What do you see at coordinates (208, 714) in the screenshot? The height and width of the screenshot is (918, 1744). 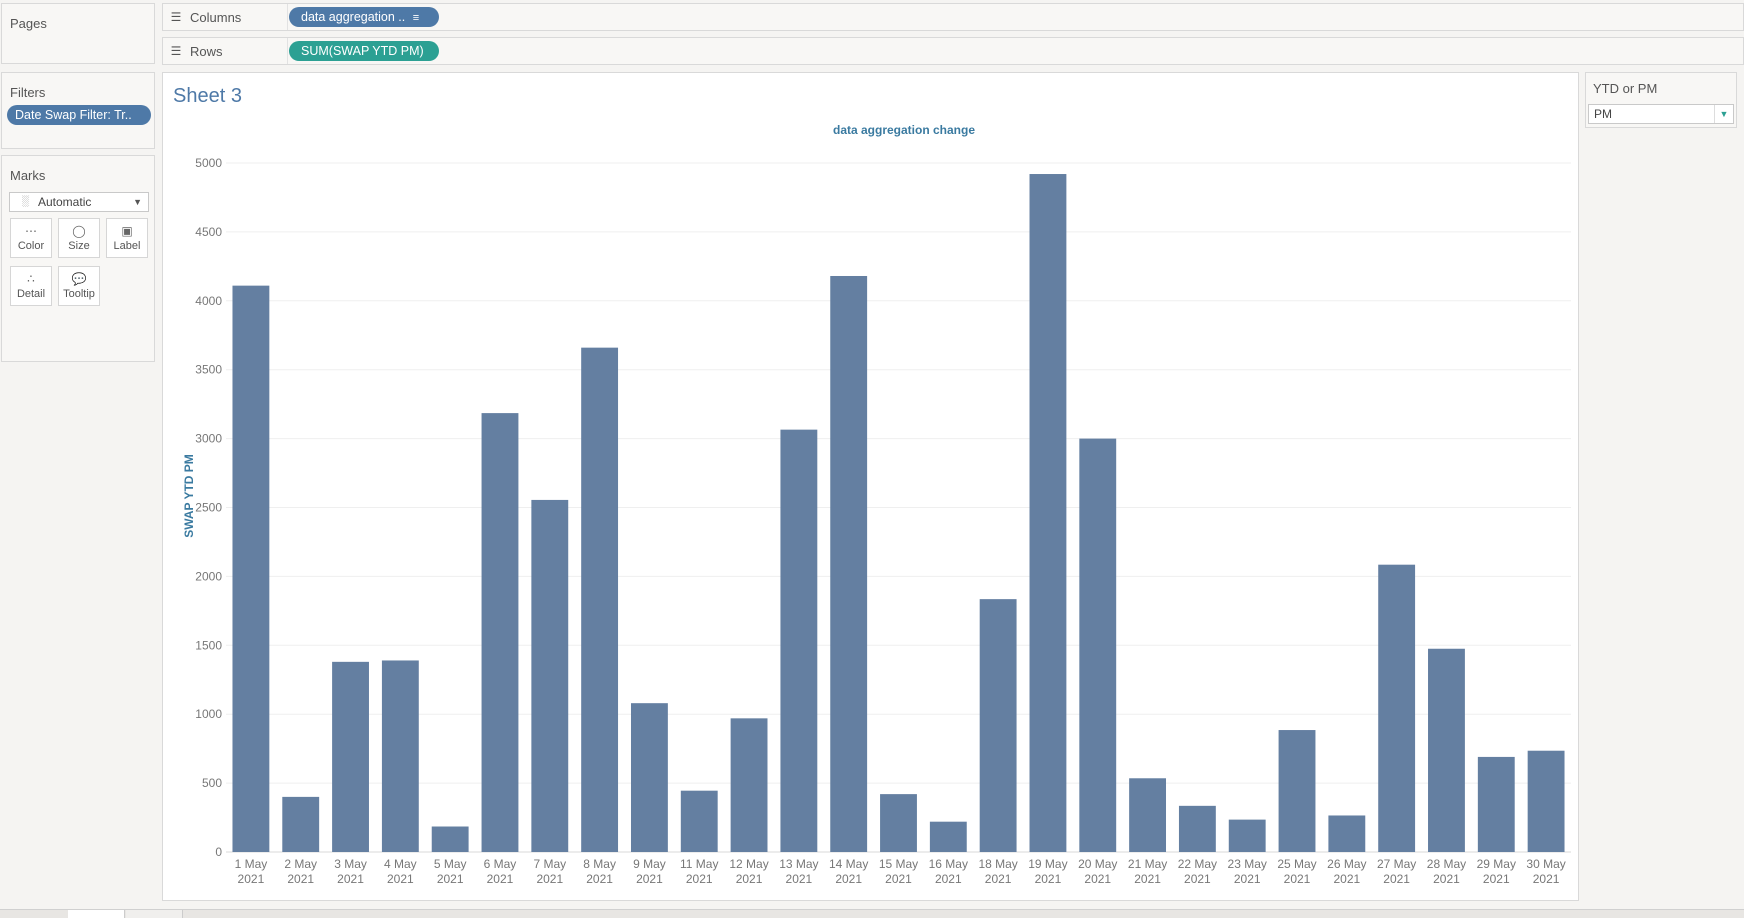 I see `y-tick-label: 1000` at bounding box center [208, 714].